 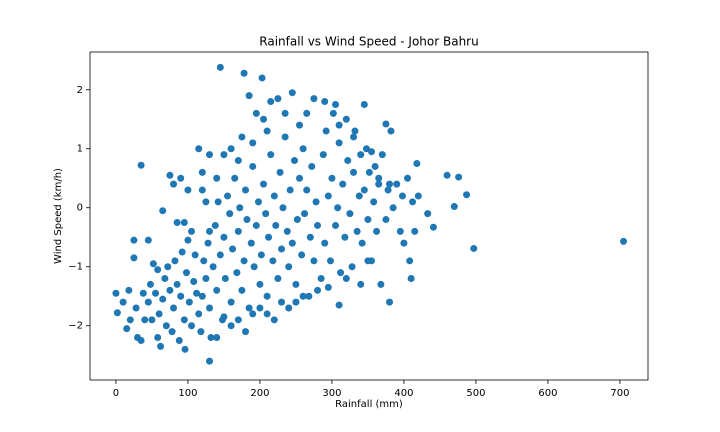 What do you see at coordinates (403, 393) in the screenshot?
I see `x-tick-label: 400` at bounding box center [403, 393].